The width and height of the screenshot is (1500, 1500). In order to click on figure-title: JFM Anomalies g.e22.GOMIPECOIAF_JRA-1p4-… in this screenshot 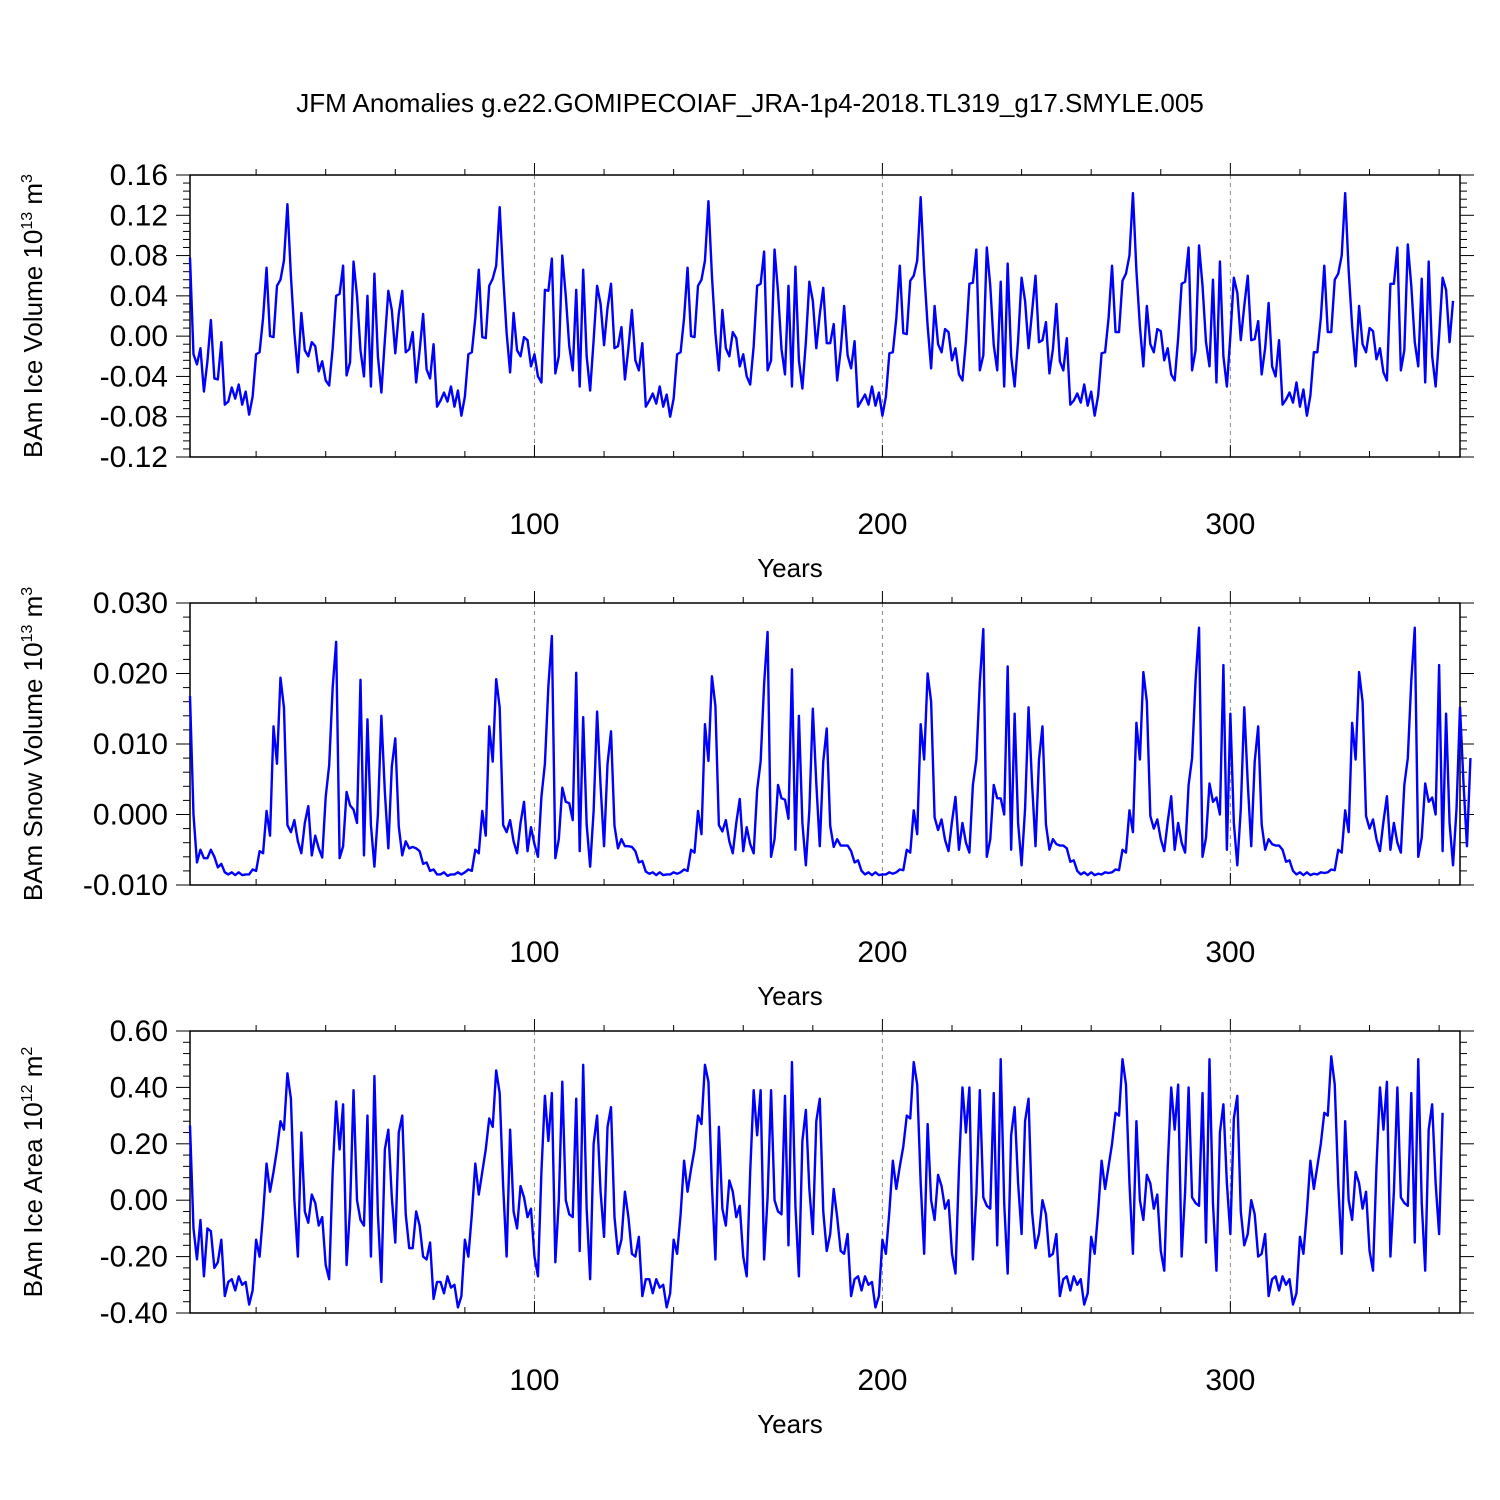, I will do `click(750, 103)`.